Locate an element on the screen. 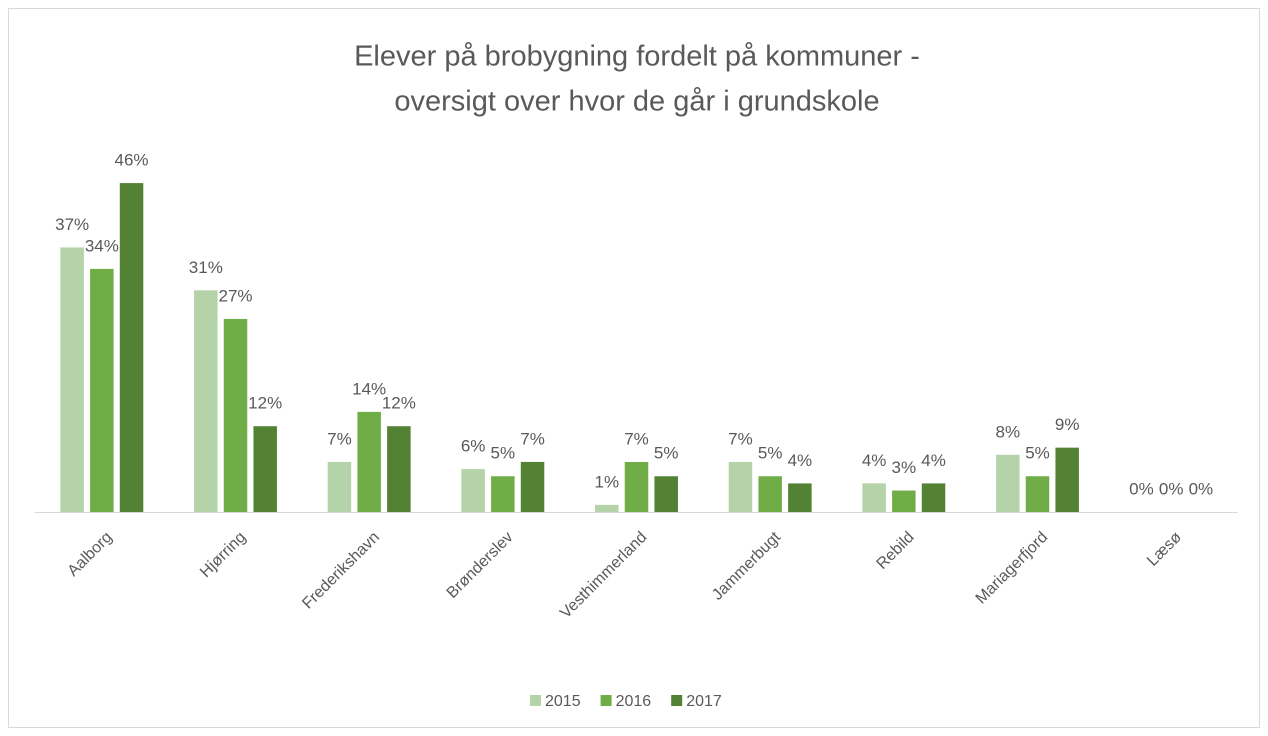 The height and width of the screenshot is (736, 1268). data-label: 9% is located at coordinates (1067, 424).